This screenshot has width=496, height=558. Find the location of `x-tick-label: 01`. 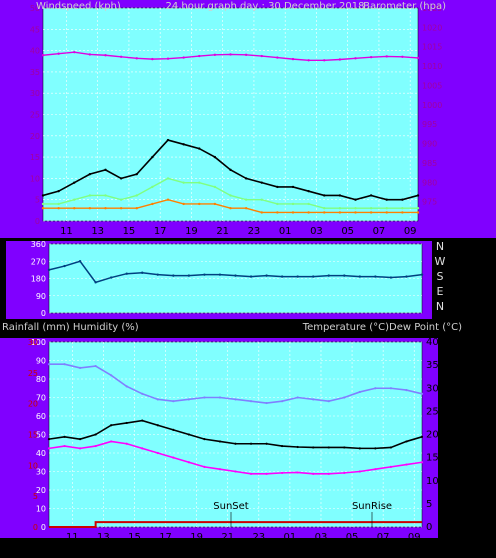

x-tick-label: 01 is located at coordinates (290, 537).